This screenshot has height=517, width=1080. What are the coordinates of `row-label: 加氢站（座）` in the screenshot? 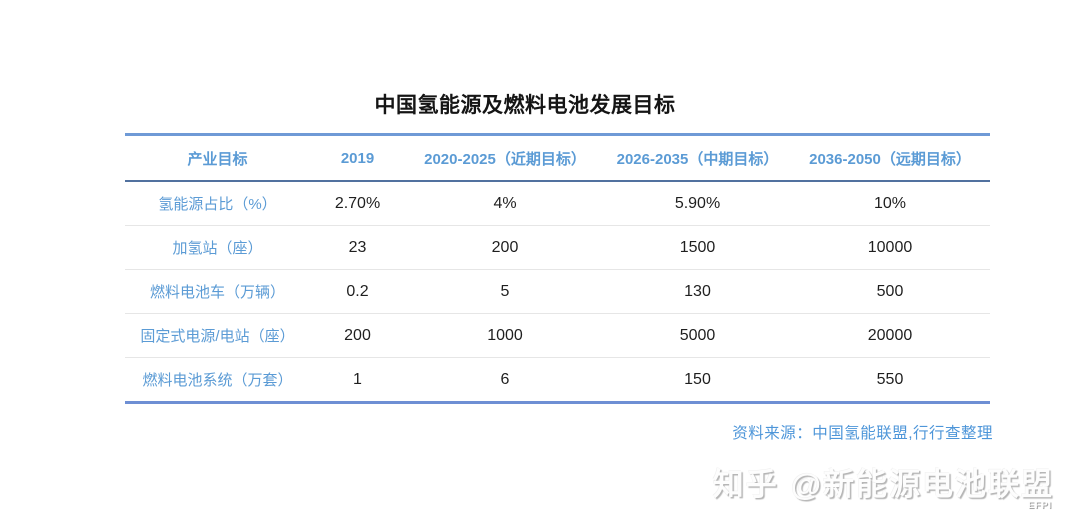 It's located at (217, 248).